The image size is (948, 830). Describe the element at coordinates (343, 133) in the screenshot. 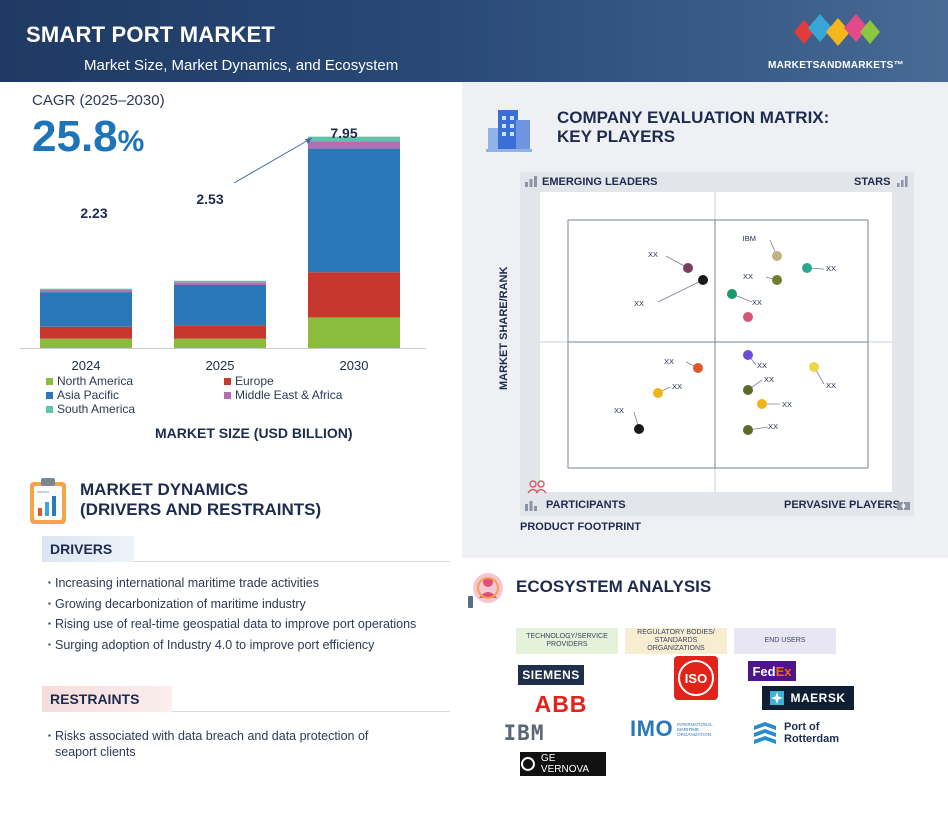

I see `total-data-label: 7.95` at that location.